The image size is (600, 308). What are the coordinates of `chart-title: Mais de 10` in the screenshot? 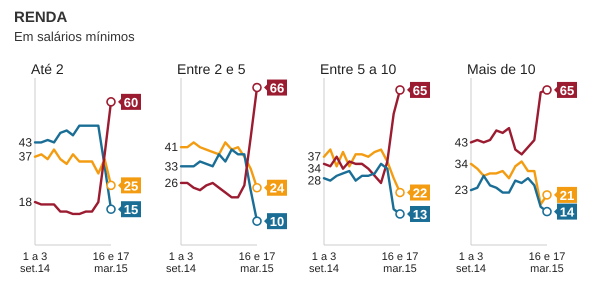 It's located at (501, 69).